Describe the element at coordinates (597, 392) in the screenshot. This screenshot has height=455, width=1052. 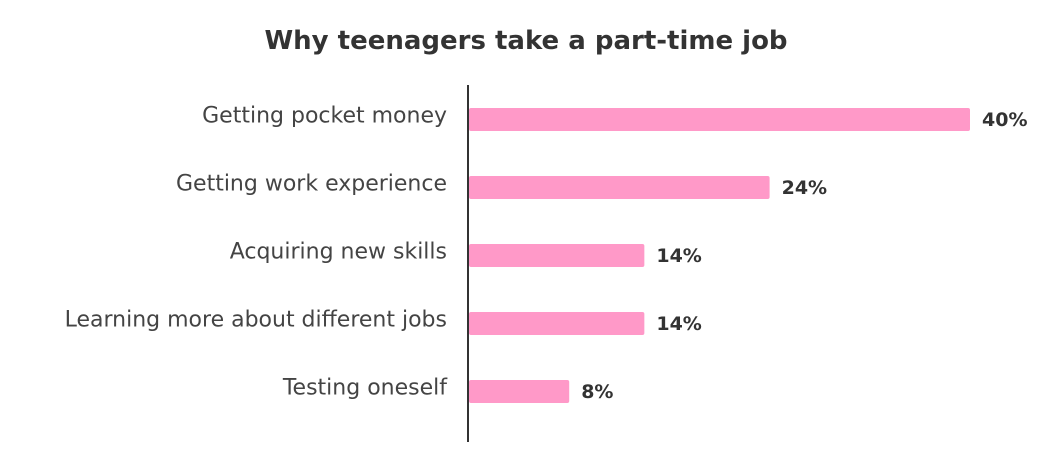
I see `value-label-5: 8%` at that location.